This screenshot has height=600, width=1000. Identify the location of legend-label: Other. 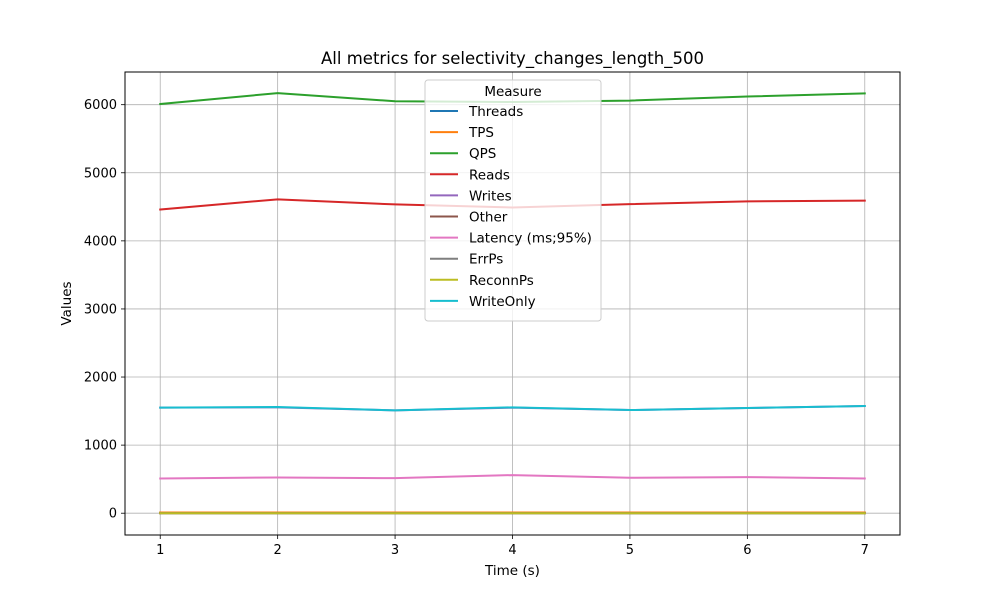
(488, 218).